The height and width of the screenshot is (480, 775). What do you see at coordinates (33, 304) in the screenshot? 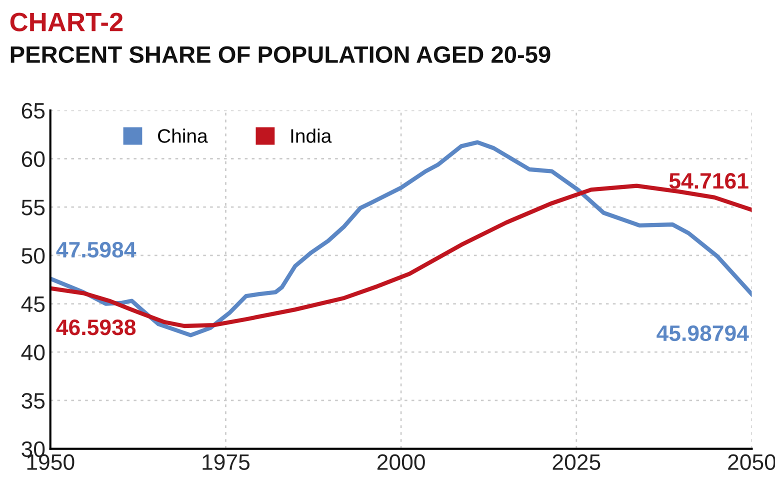
I see `y-tick-label: 45` at bounding box center [33, 304].